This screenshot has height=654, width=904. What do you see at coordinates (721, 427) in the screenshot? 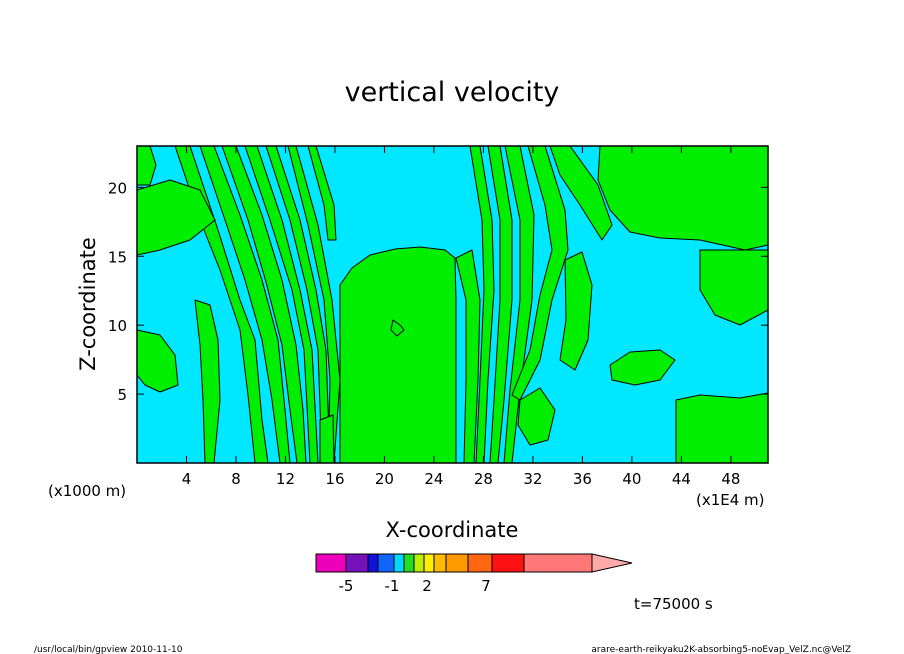
I see `right-bottom-block` at bounding box center [721, 427].